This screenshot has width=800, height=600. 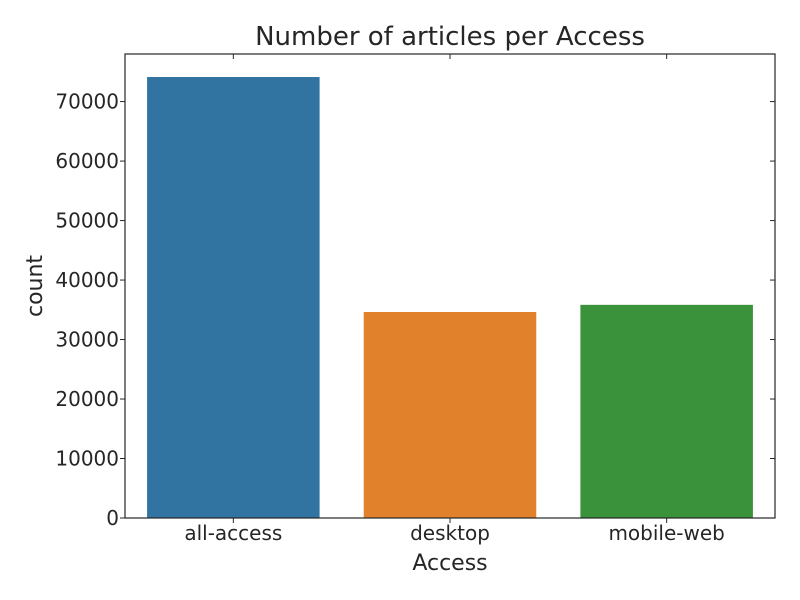 I want to click on x-tick-label: all-access, so click(x=233, y=533).